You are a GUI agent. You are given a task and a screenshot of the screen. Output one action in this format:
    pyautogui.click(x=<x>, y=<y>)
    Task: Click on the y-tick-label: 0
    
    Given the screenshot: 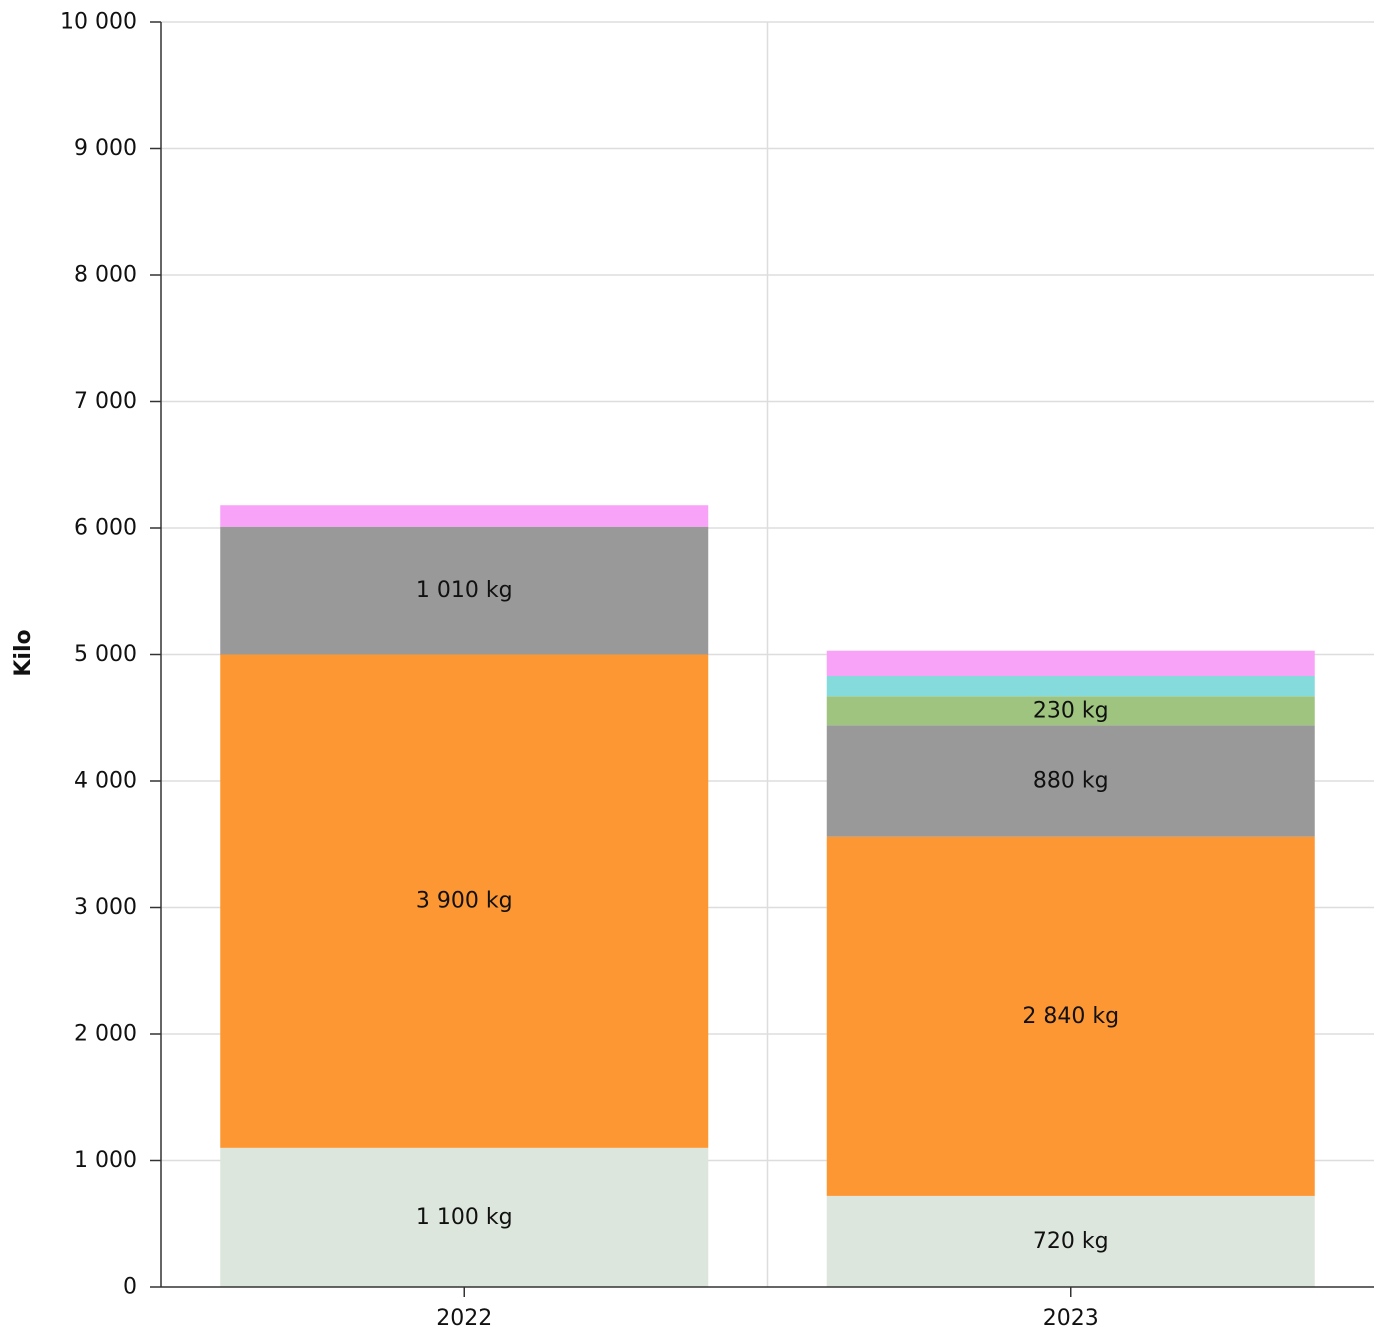 What is the action you would take?
    pyautogui.click(x=130, y=1287)
    